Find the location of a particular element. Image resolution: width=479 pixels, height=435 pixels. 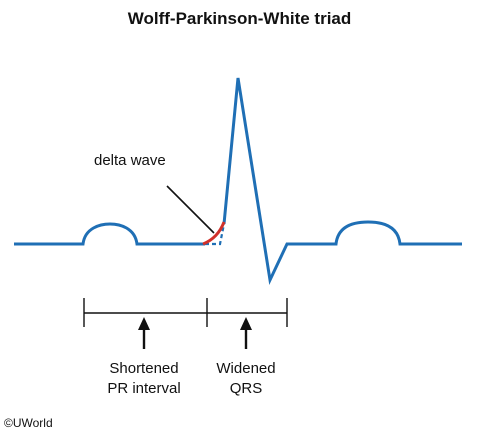

widened-qrs-label-line2: QRS is located at coordinates (246, 388).